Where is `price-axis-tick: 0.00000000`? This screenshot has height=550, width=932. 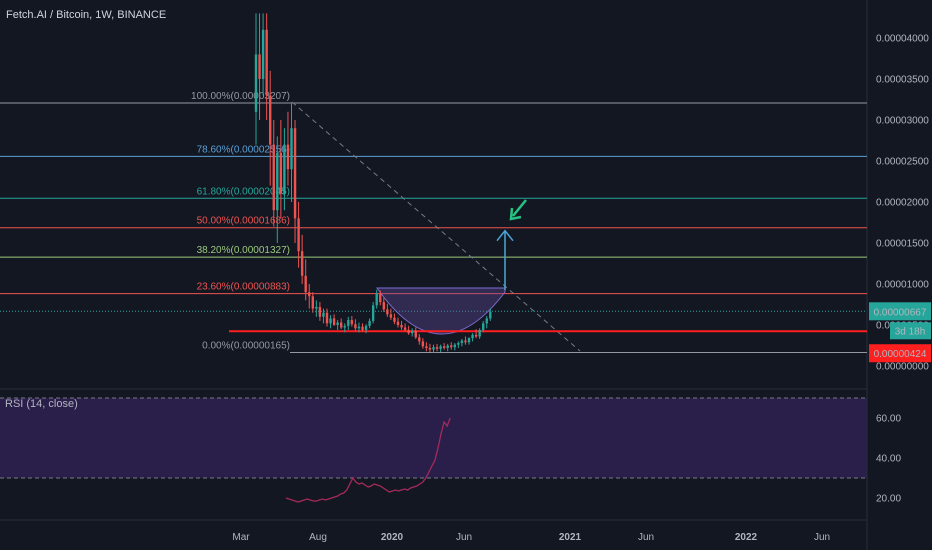 price-axis-tick: 0.00000000 is located at coordinates (902, 367).